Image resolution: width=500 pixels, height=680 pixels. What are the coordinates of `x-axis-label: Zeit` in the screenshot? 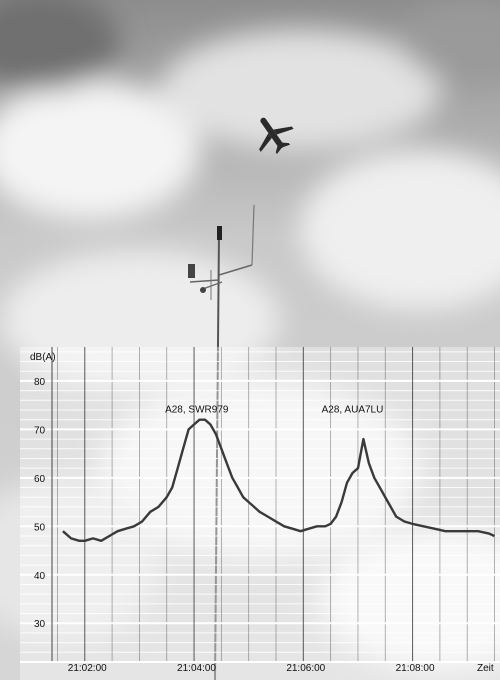 It's located at (485, 668).